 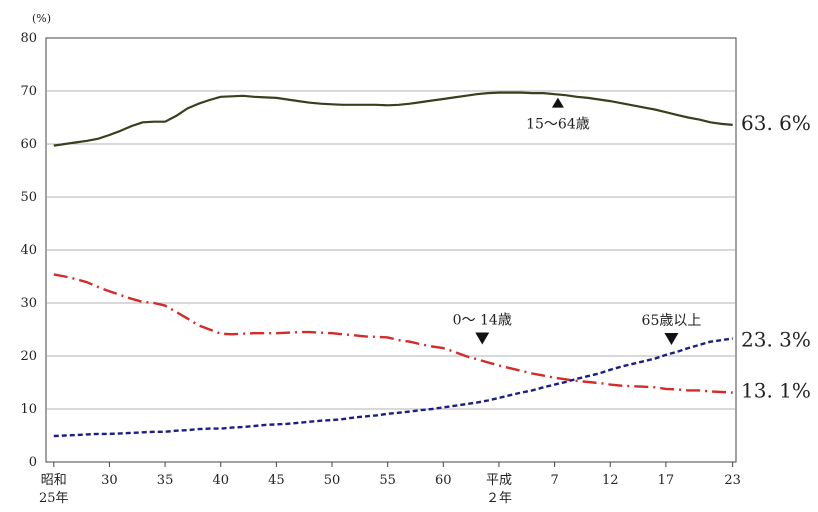 I want to click on x-axis: 昭和 25年 30 35 40 45 50 55 60 平成 ２年 7 12 17 23, so click(x=390, y=484).